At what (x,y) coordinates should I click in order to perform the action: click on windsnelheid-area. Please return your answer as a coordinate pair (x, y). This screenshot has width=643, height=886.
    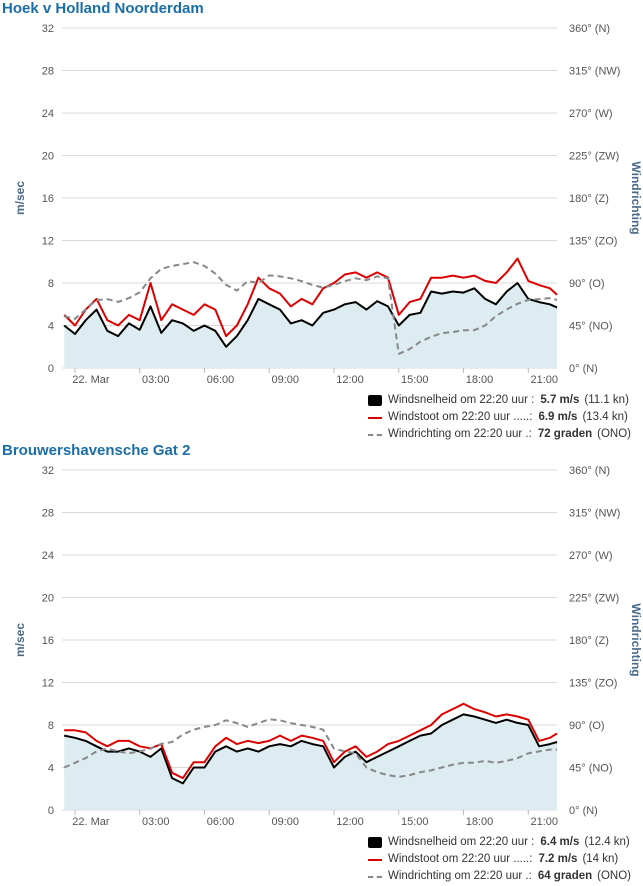
    Looking at the image, I should click on (310, 762).